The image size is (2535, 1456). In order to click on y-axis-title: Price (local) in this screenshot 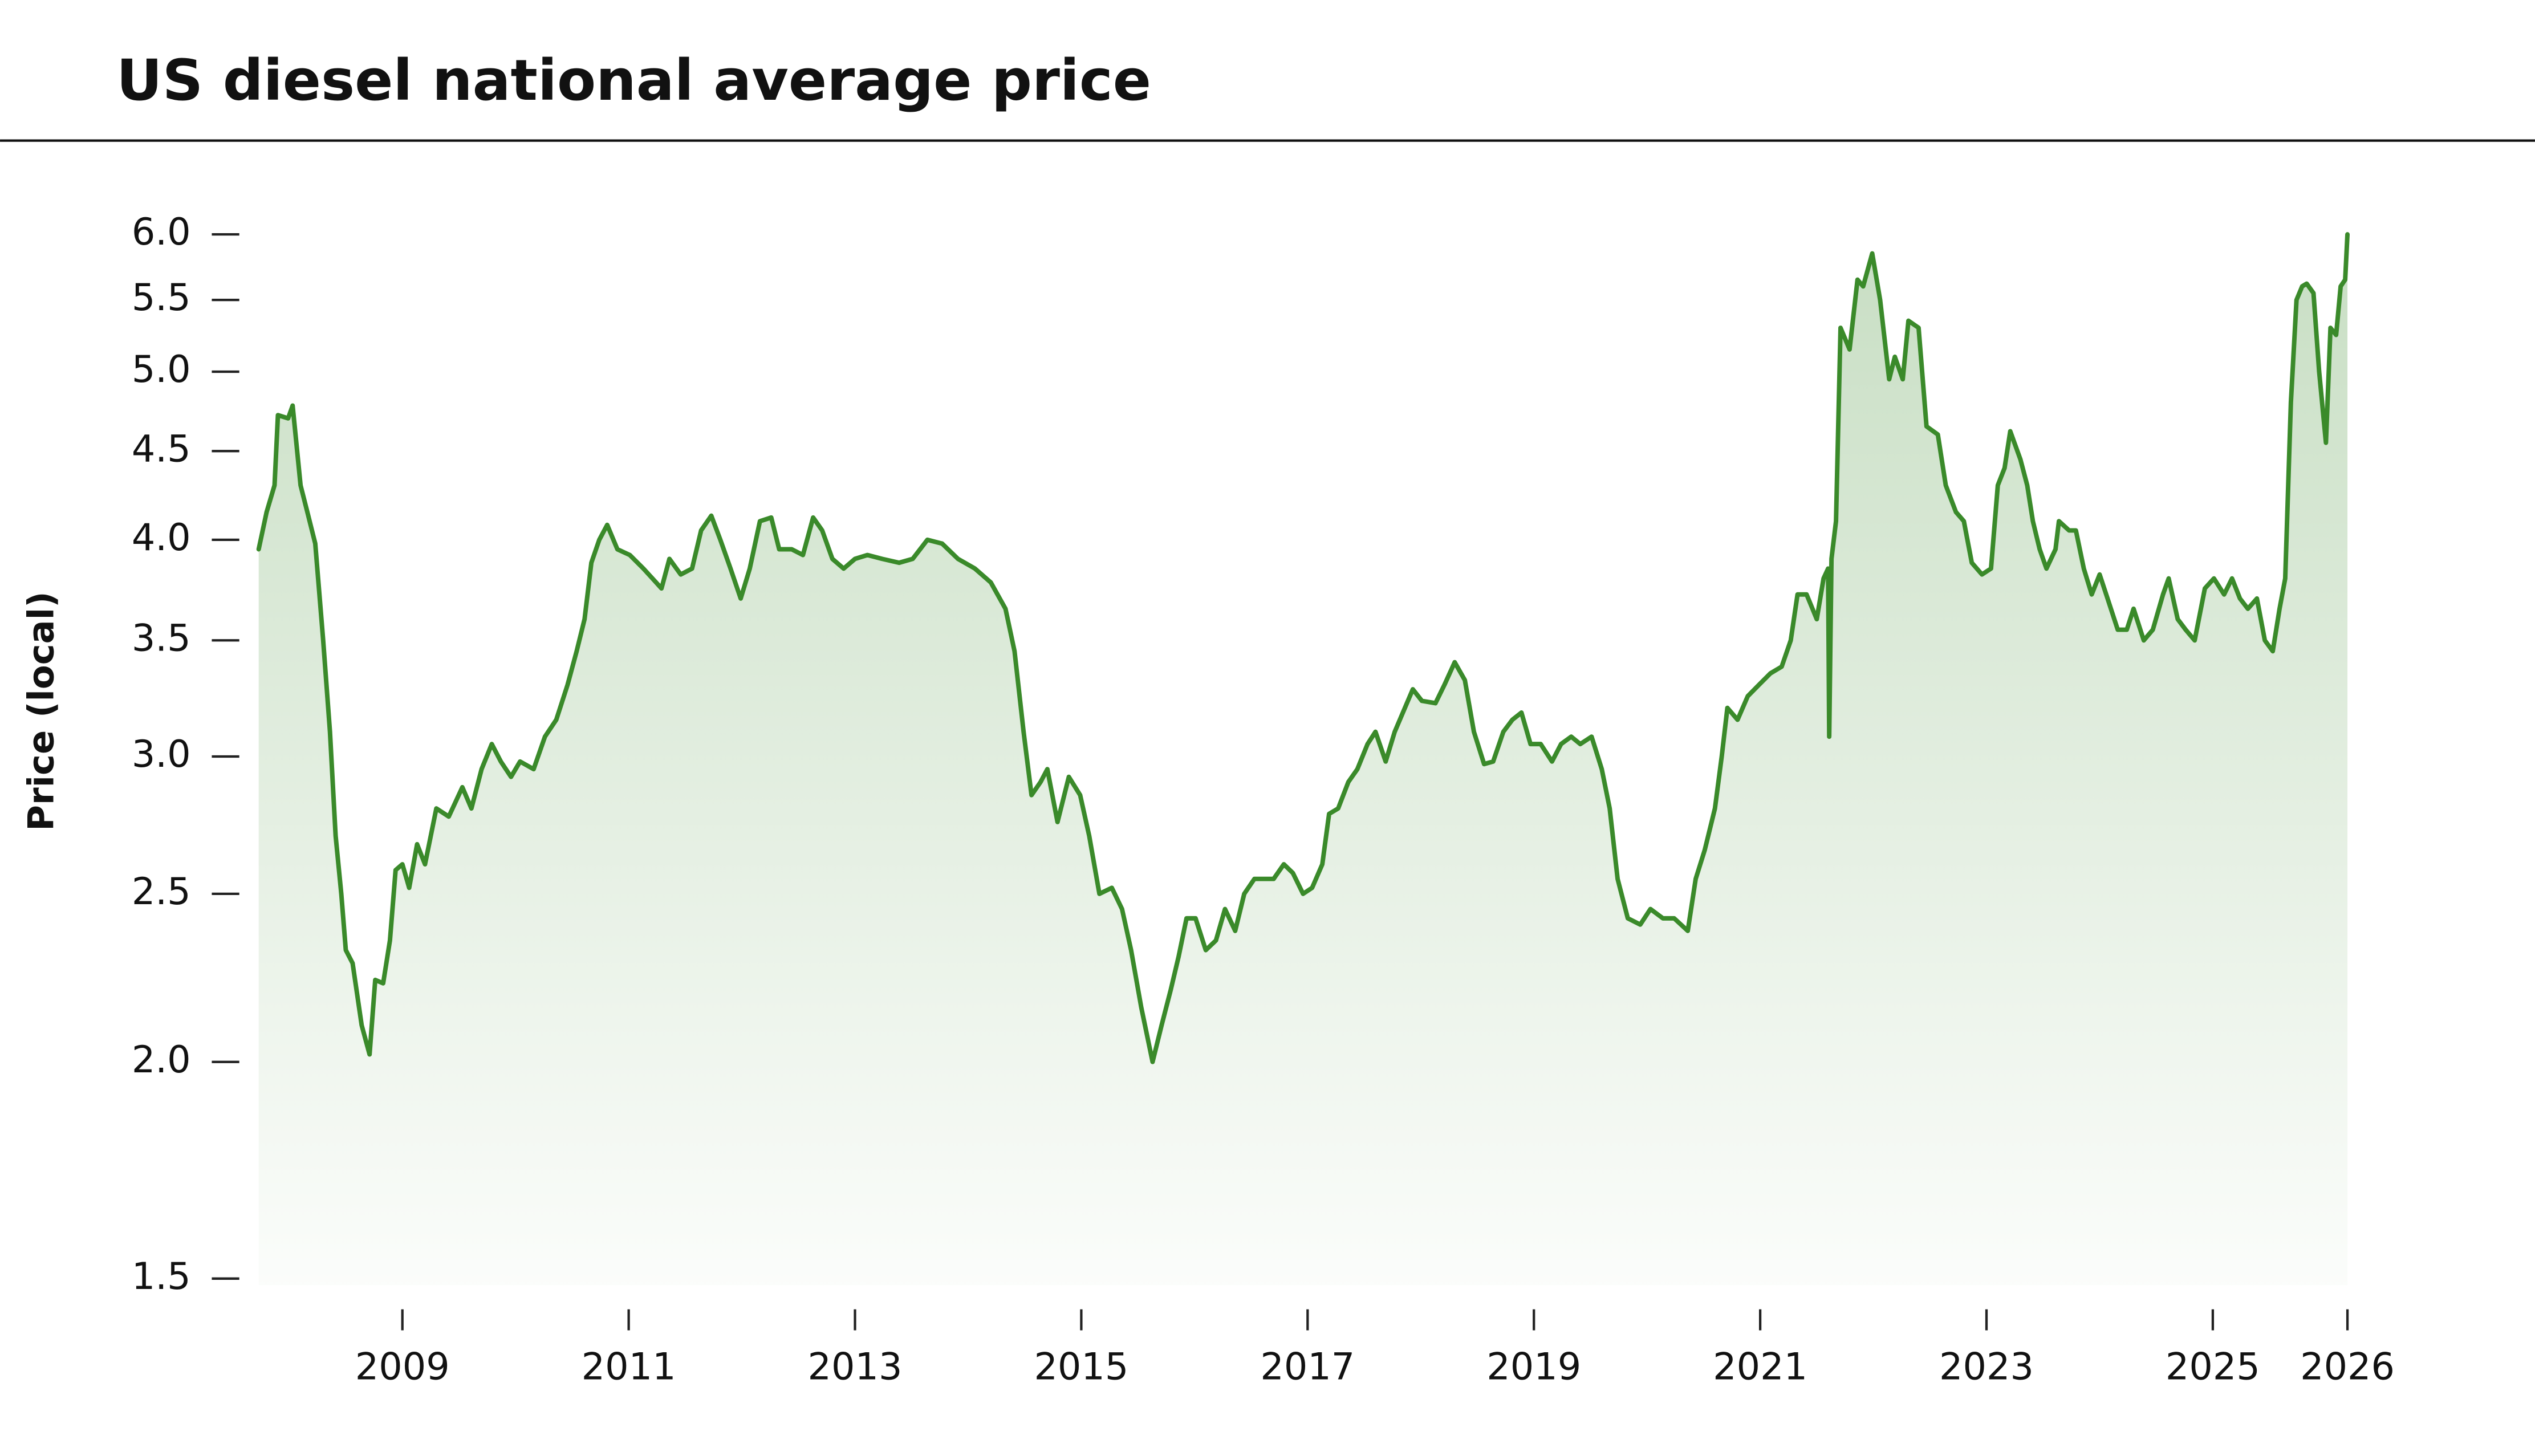, I will do `click(41, 711)`.